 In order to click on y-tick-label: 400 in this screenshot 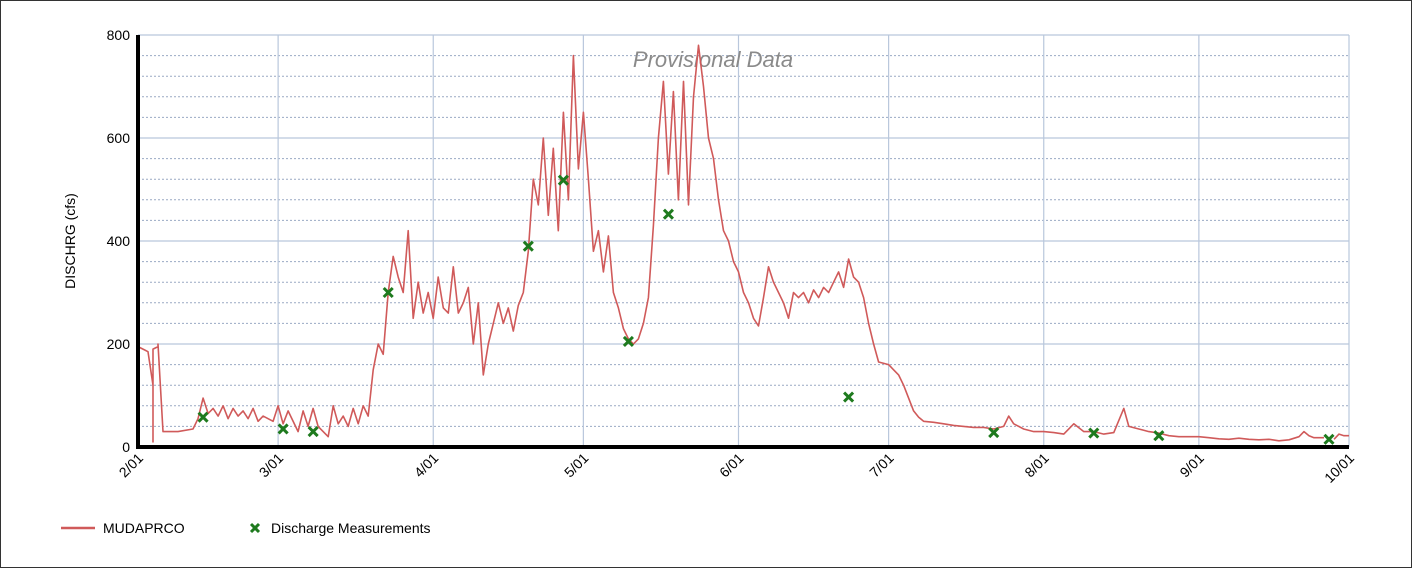, I will do `click(119, 241)`.